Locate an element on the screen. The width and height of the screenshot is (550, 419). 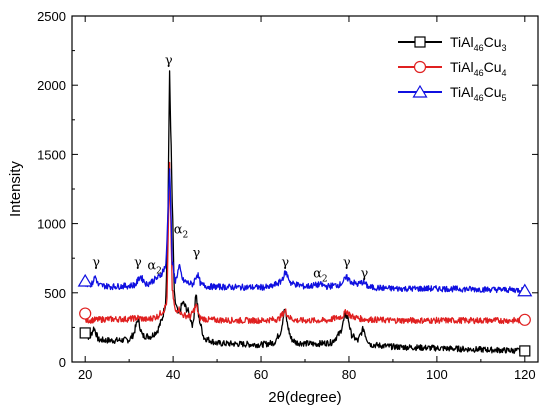
y-tick-label-5: 2000 is located at coordinates (51, 85).